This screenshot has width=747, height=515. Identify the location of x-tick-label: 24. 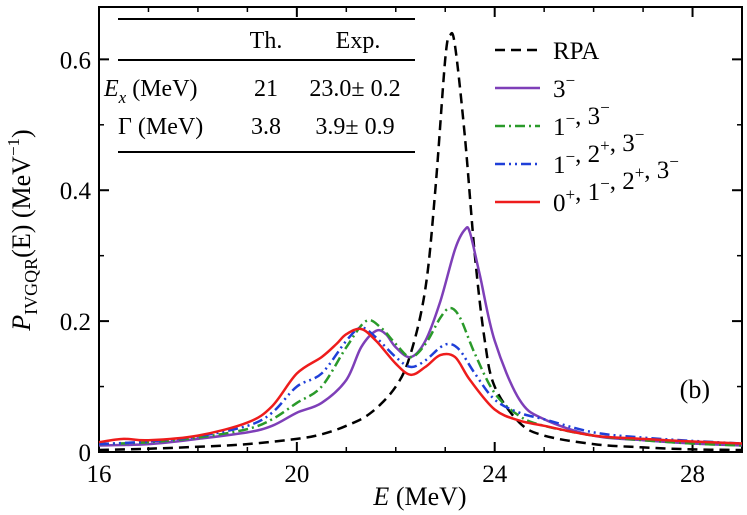
(495, 474).